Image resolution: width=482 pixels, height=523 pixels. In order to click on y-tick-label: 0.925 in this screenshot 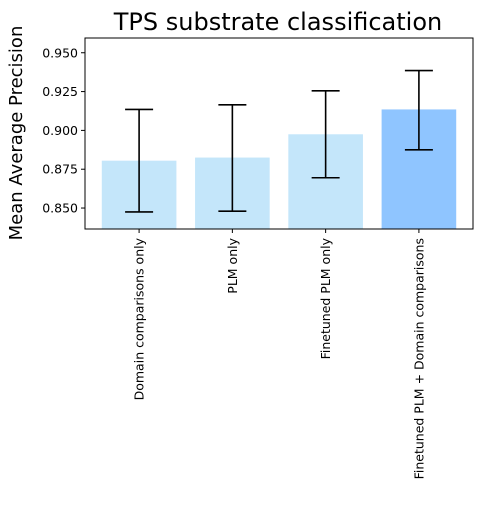, I will do `click(60, 91)`.